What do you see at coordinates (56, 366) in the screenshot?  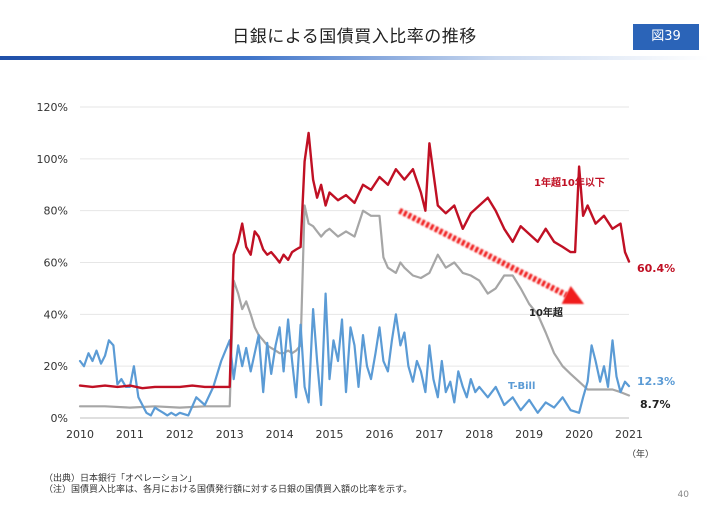 I see `y-tick-label: 20%` at bounding box center [56, 366].